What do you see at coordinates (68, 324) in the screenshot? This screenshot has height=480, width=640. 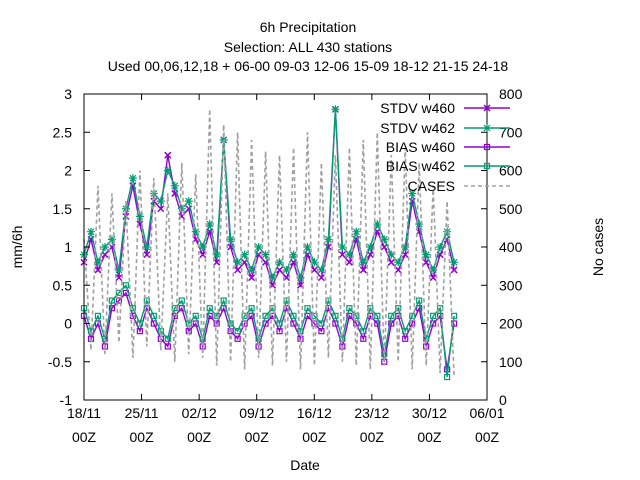 I see `y-tick-label: 0` at bounding box center [68, 324].